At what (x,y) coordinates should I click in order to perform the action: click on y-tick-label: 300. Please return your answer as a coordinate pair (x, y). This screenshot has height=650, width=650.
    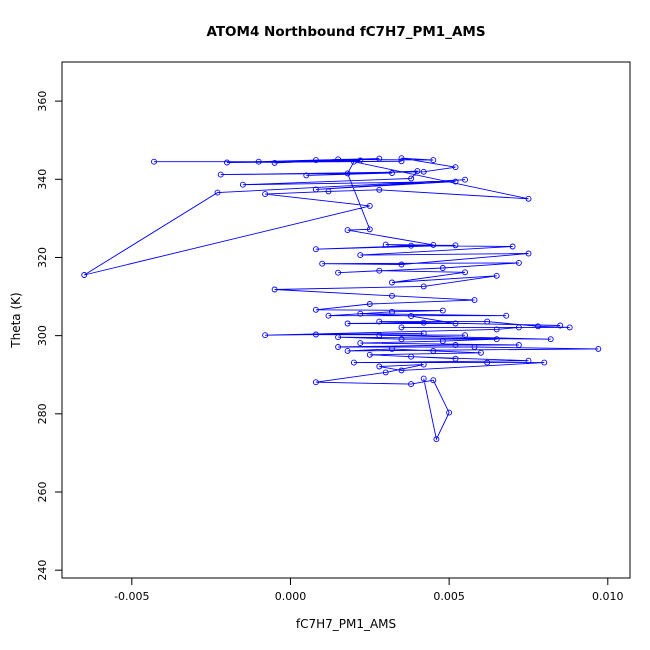
    Looking at the image, I should click on (42, 335).